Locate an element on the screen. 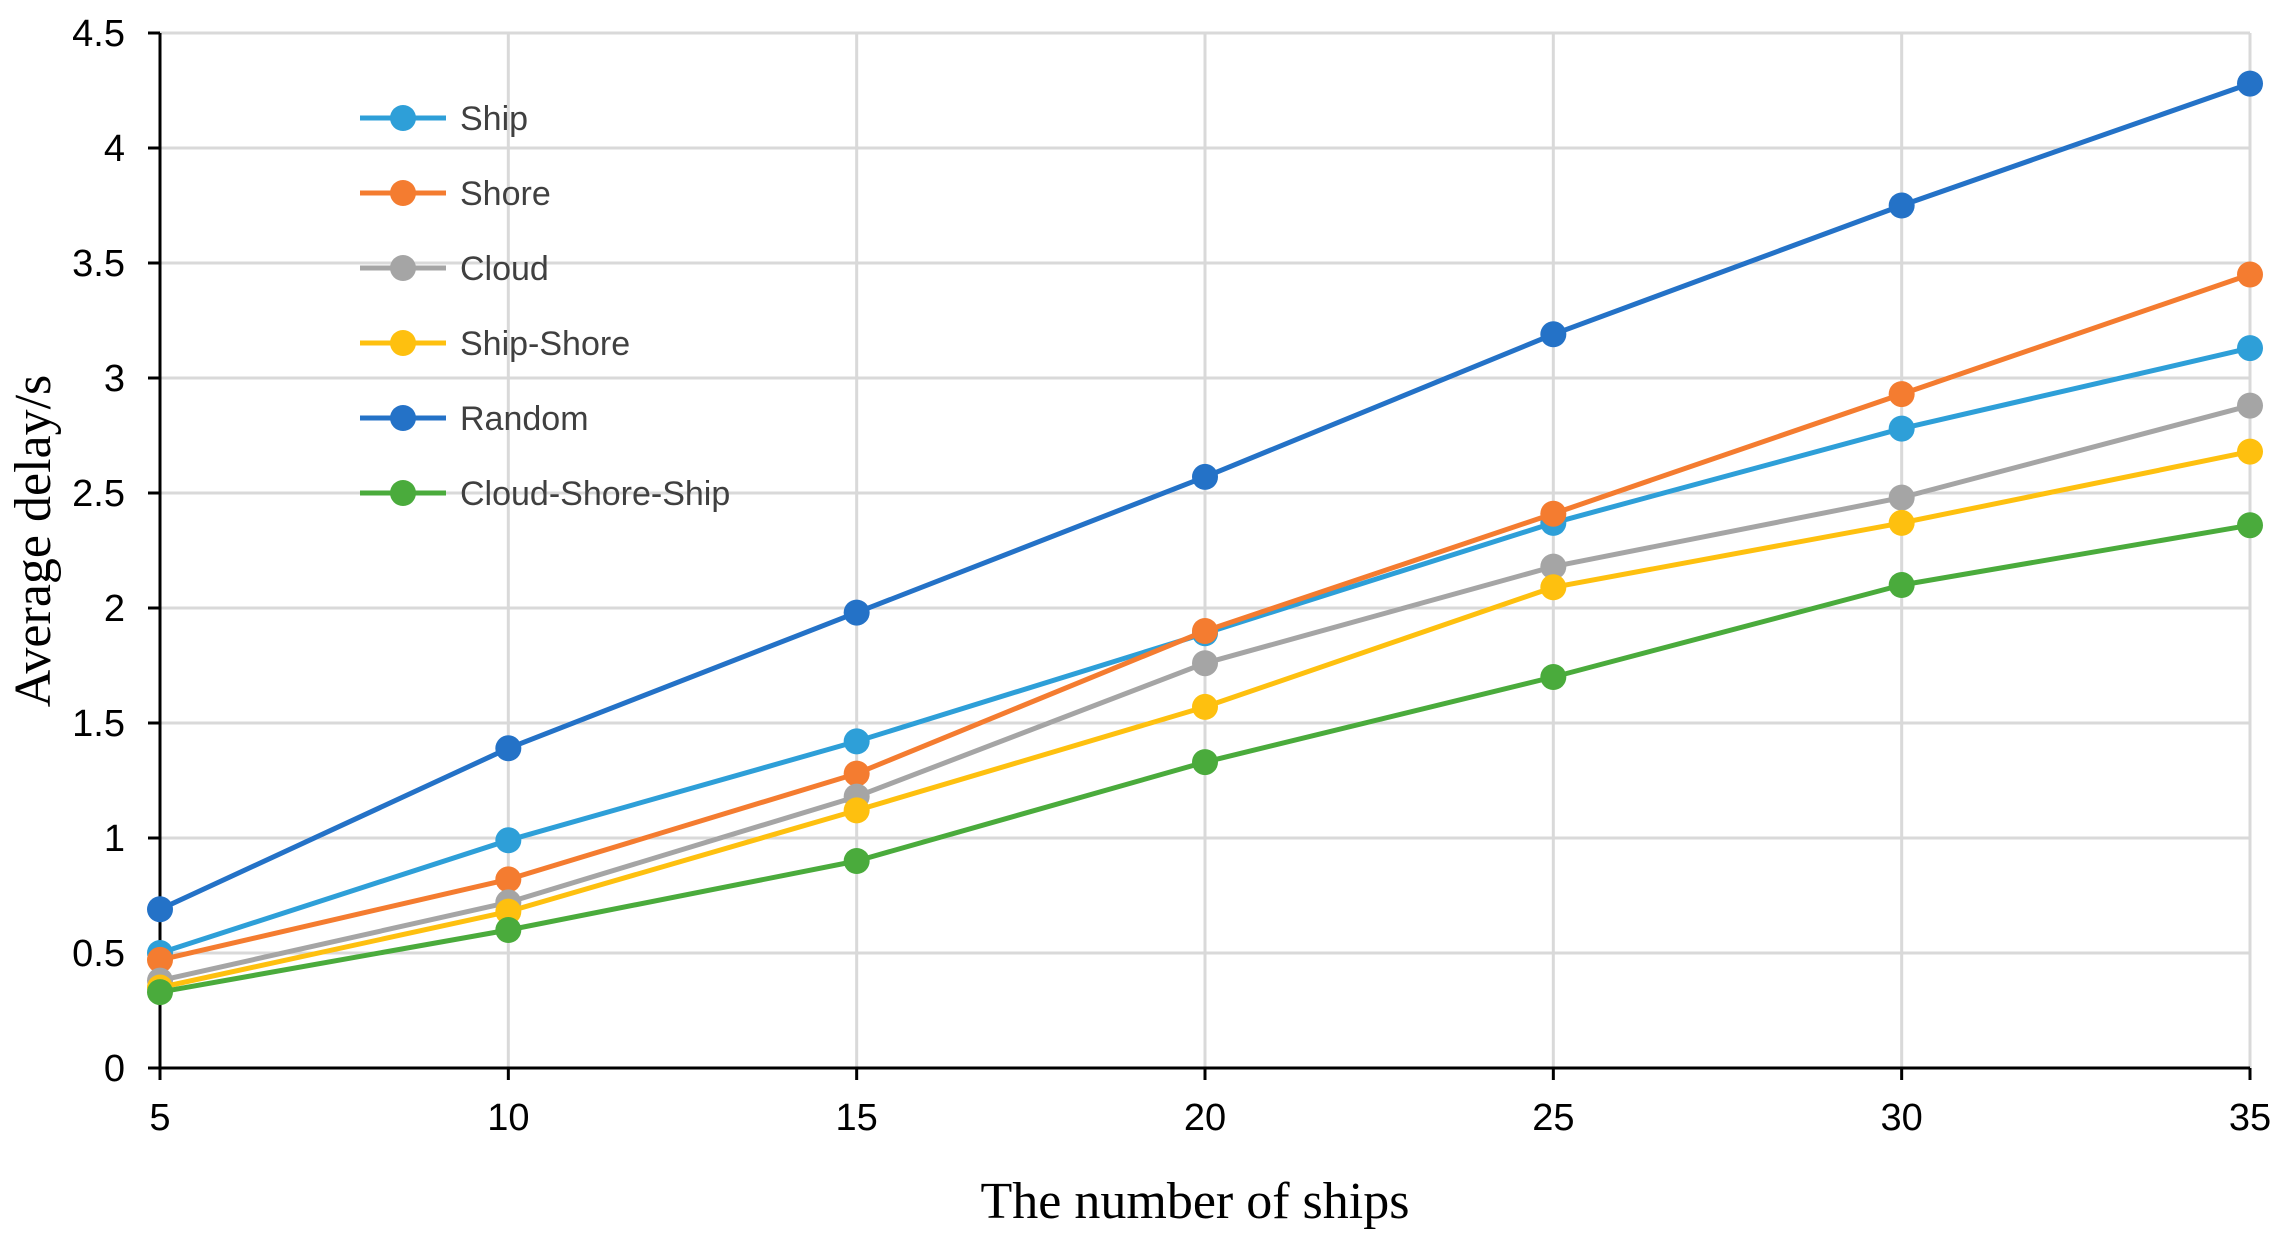  y-tick-label: 1 is located at coordinates (114, 839).